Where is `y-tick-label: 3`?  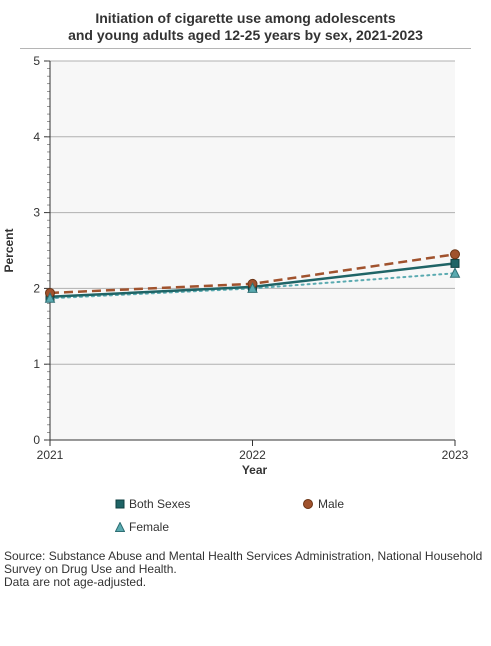 y-tick-label: 3 is located at coordinates (36, 213).